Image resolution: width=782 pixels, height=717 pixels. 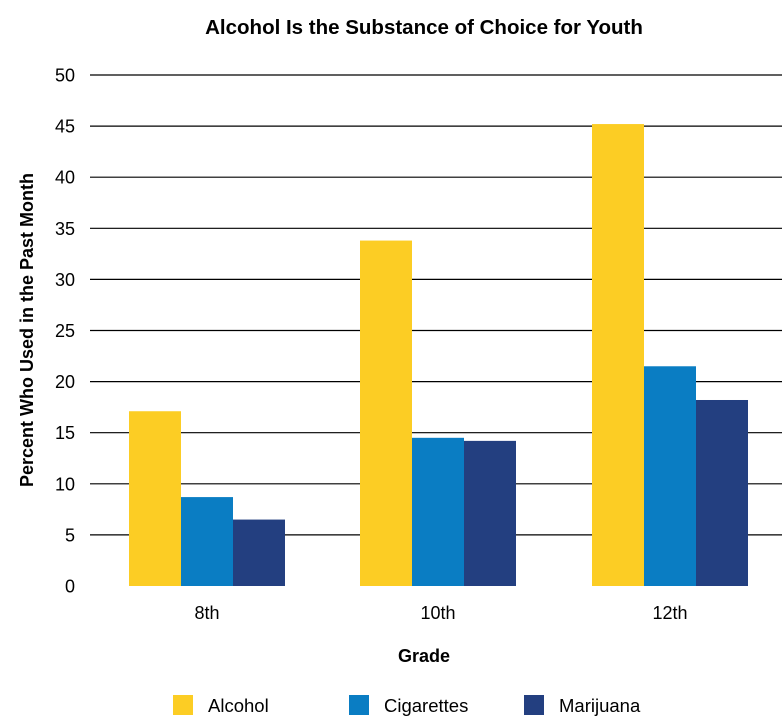 I want to click on y-axis-label: Percent Who Used in the Past Month, so click(x=27, y=330).